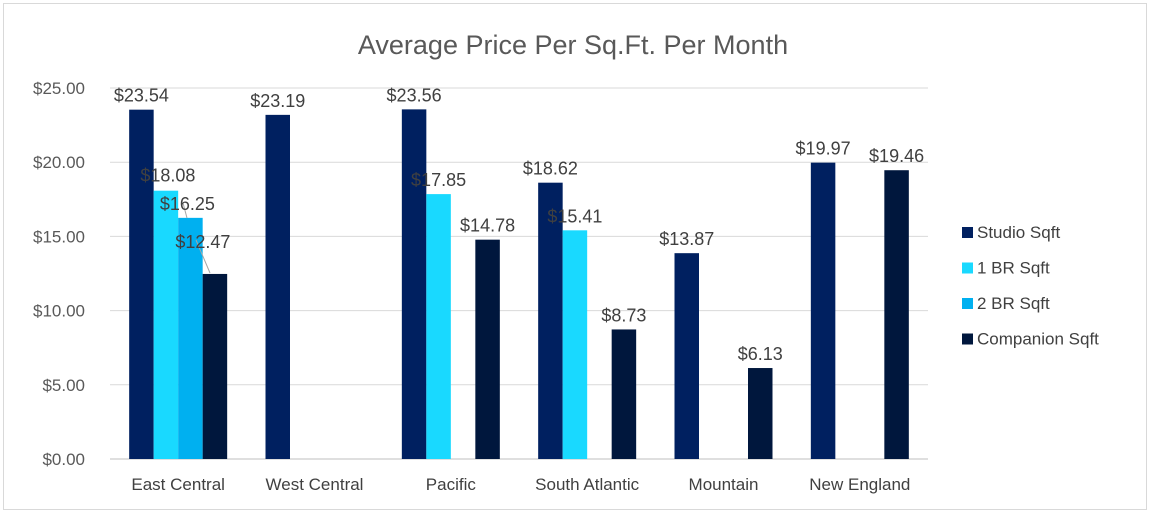  I want to click on x-tick-label: East Central, so click(178, 484).